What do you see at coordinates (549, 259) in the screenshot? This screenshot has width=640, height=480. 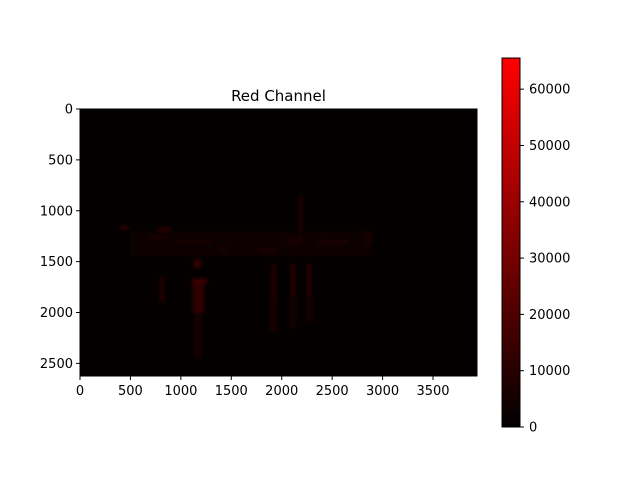 I see `colorbar-tick-label: 30000` at bounding box center [549, 259].